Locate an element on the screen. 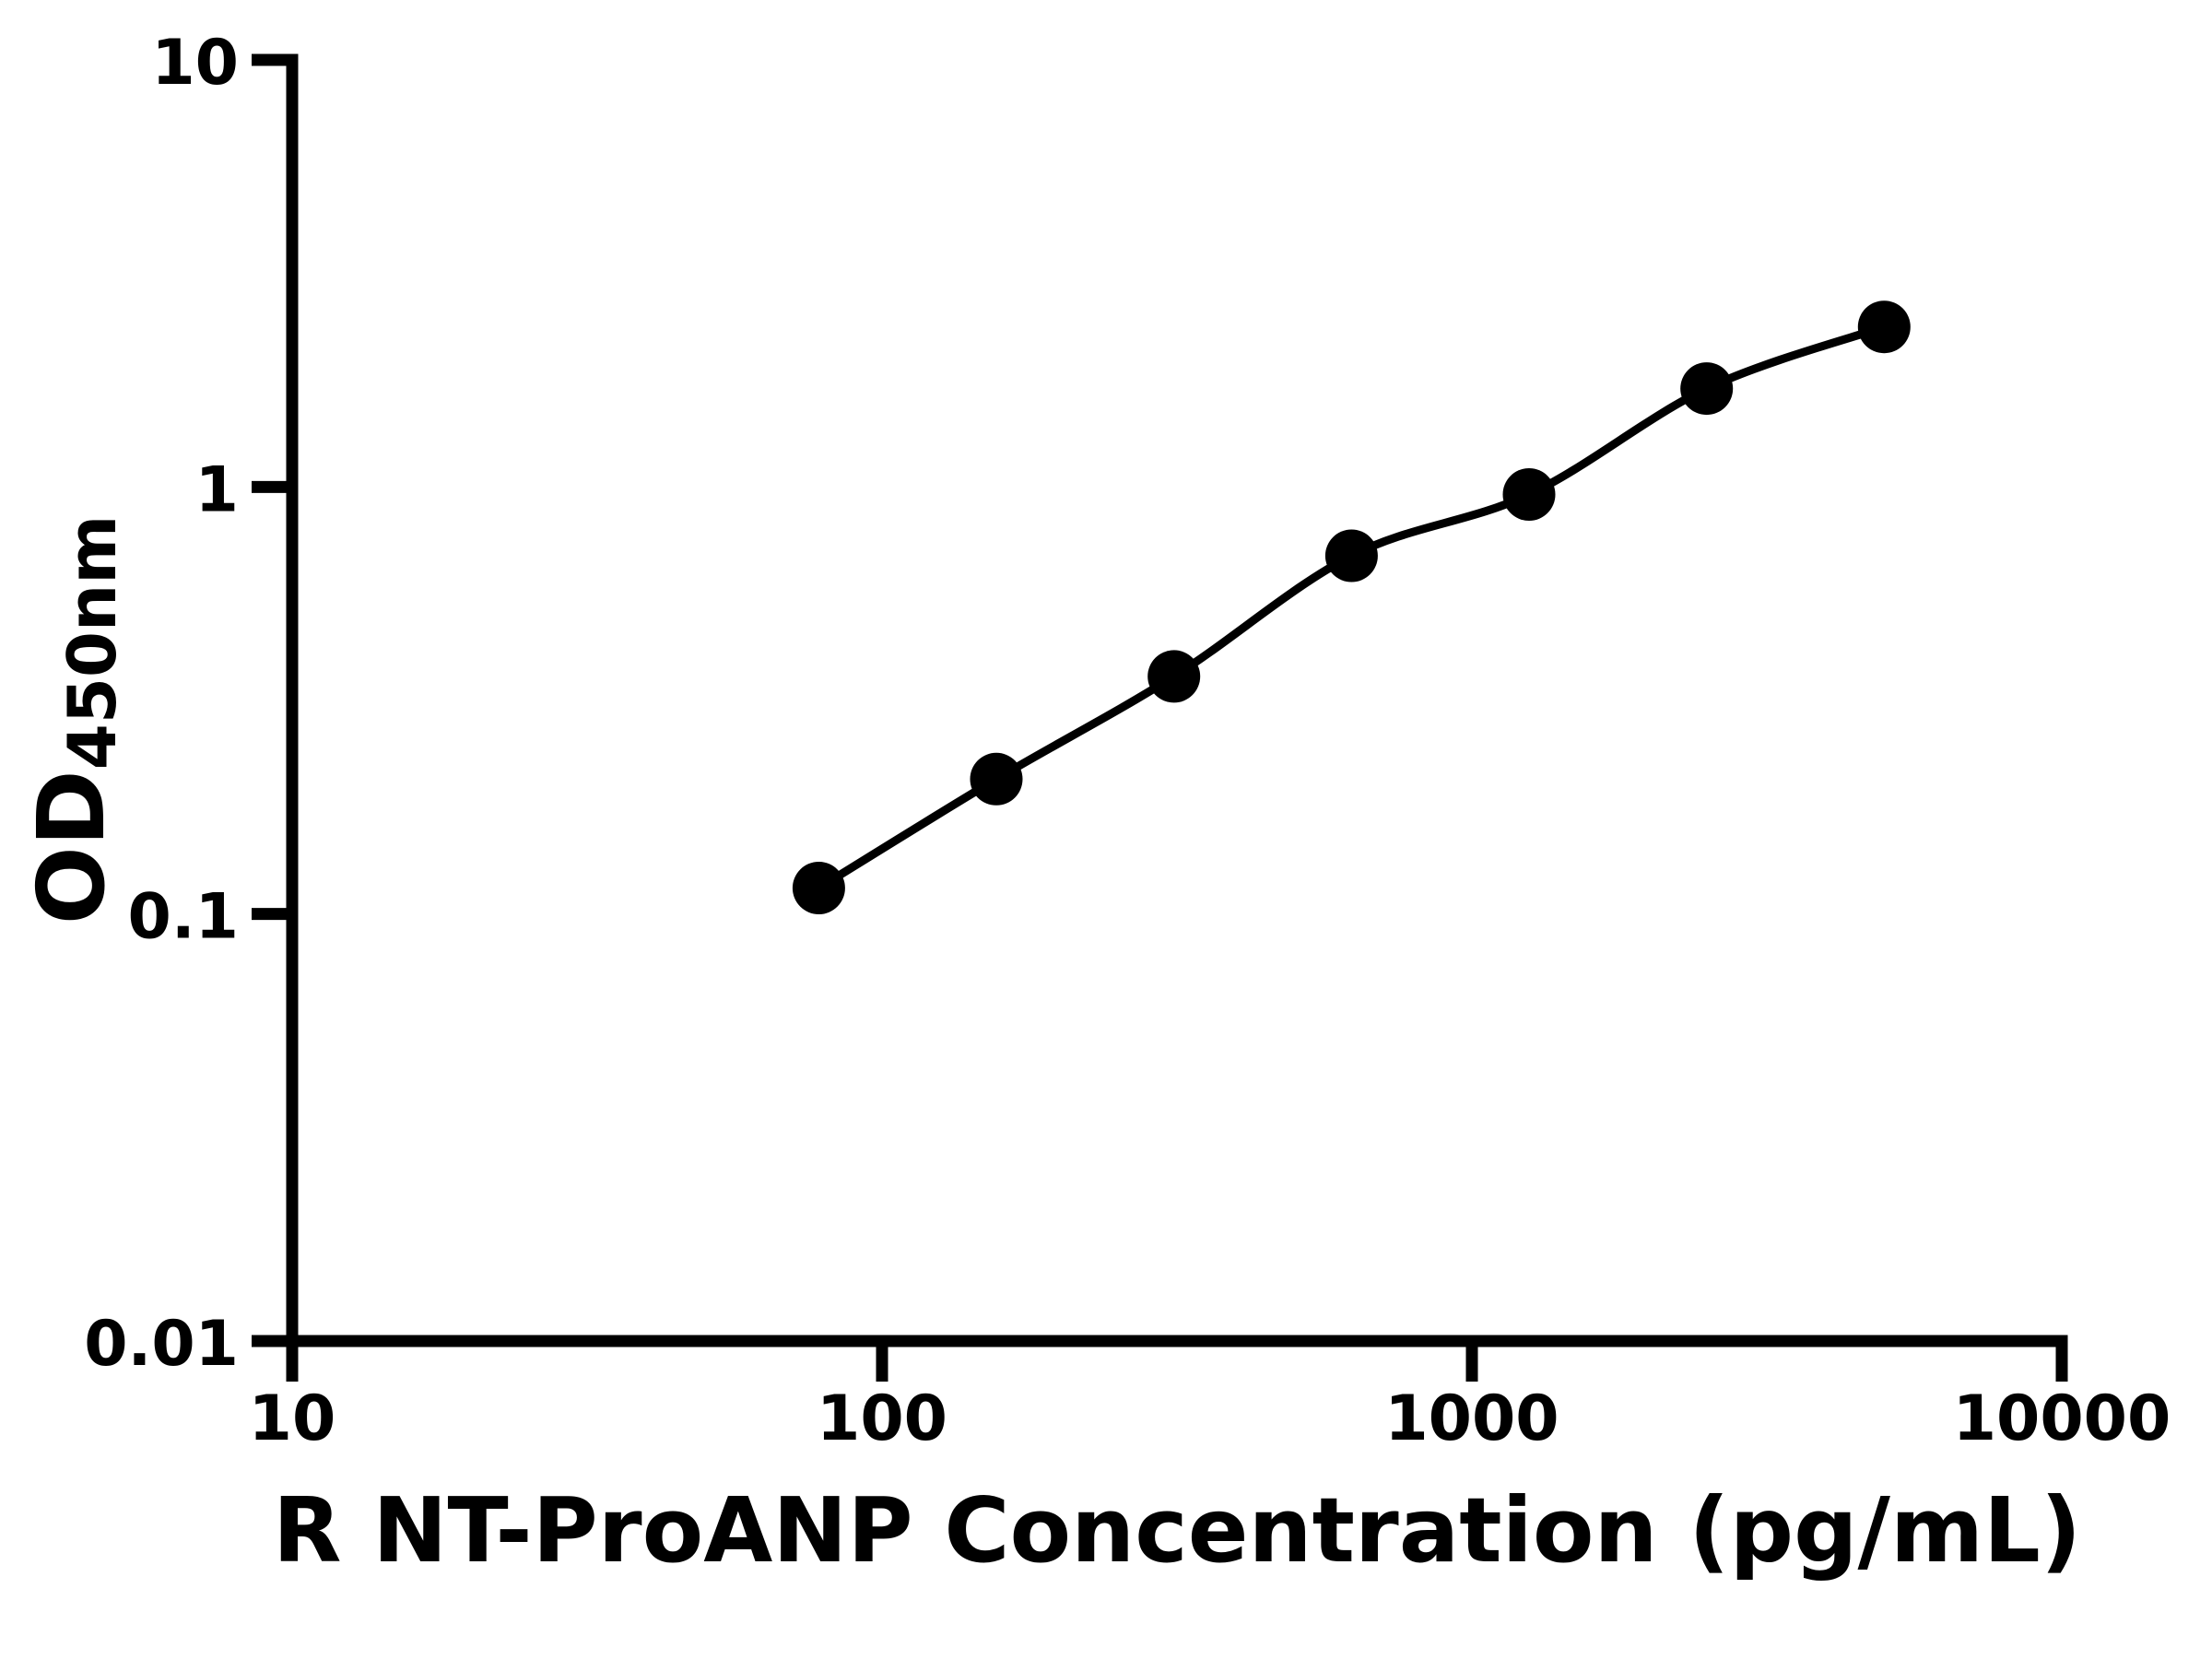  x-tick-label: 10 is located at coordinates (292, 1418).